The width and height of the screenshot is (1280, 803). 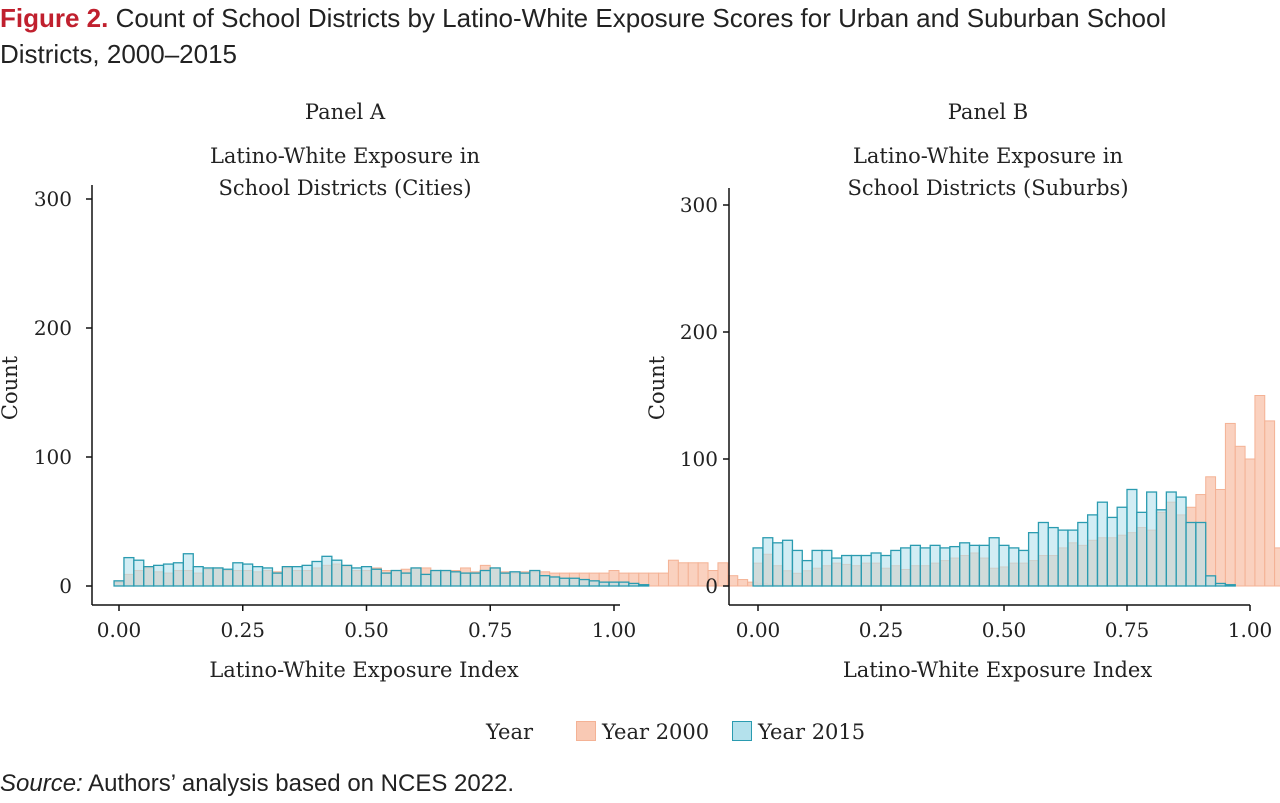 I want to click on x-tick-label: 0.50, so click(x=366, y=630).